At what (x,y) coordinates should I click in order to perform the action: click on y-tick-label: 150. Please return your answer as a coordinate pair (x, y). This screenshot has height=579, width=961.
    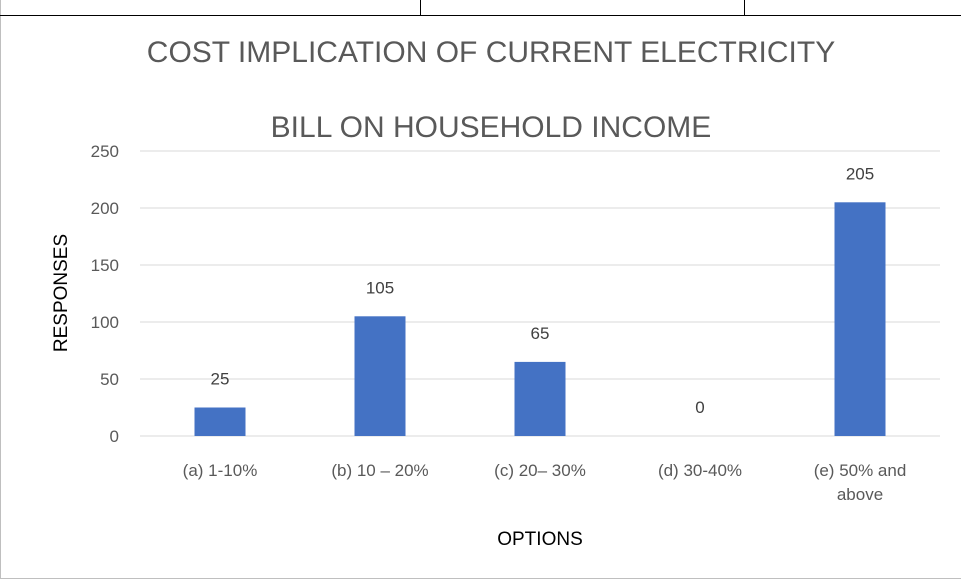
    Looking at the image, I should click on (105, 265).